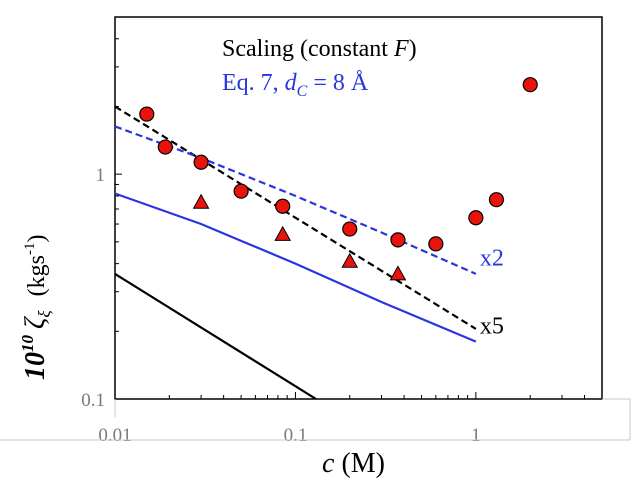 The image size is (633, 481). I want to click on y-axis-label: 1010ζξ(kgs-1), so click(36, 307).